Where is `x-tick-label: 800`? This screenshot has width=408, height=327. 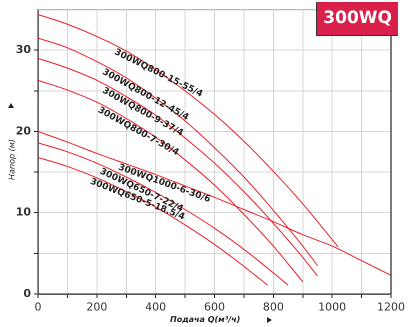
x-tick-label: 800 is located at coordinates (273, 307).